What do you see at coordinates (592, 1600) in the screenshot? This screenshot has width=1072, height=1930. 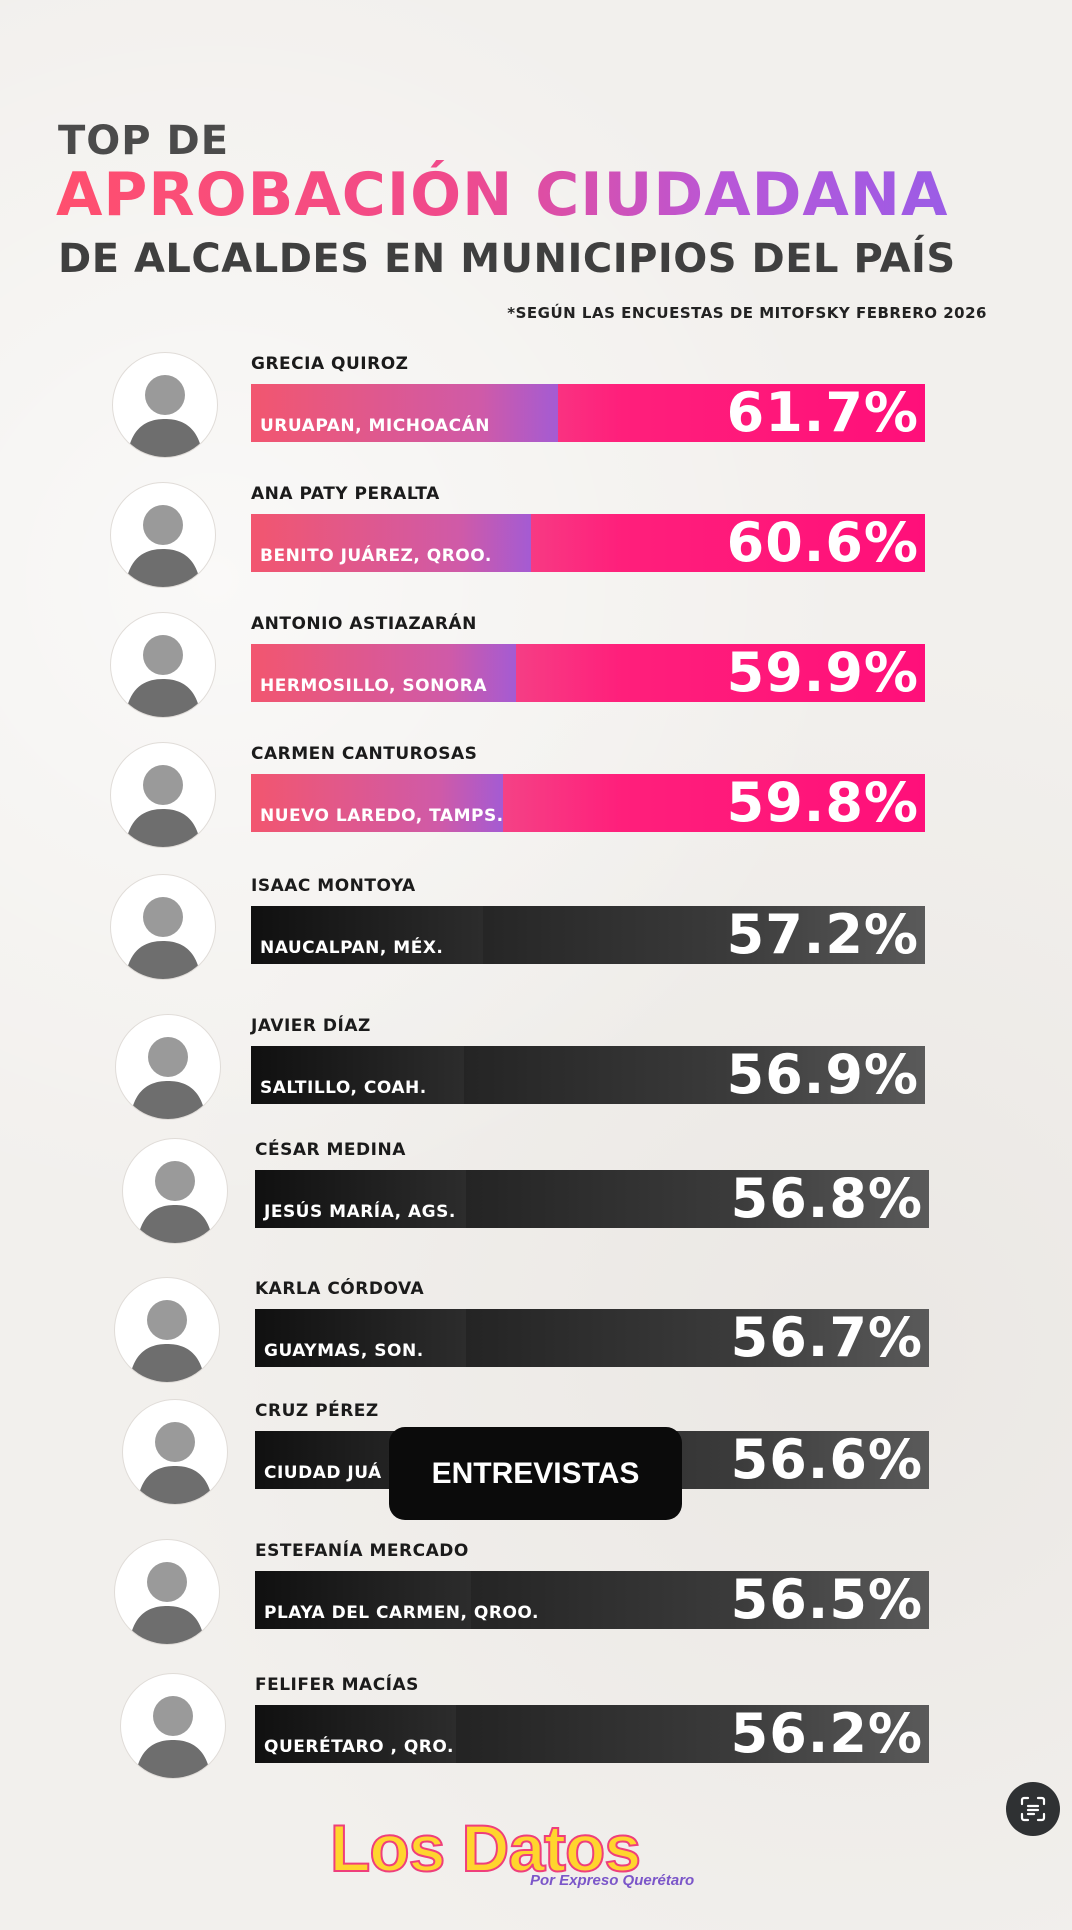 I see `approval-bar: PLAYA DEL CARMEN, QROO. 56.5%` at bounding box center [592, 1600].